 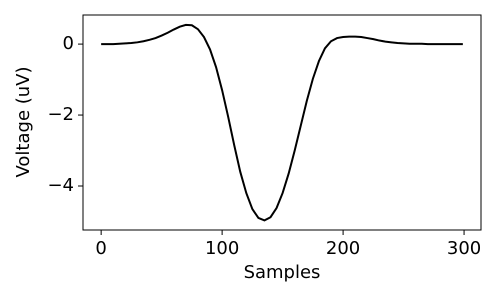 What do you see at coordinates (282, 272) in the screenshot?
I see `x-axis-label: Samples` at bounding box center [282, 272].